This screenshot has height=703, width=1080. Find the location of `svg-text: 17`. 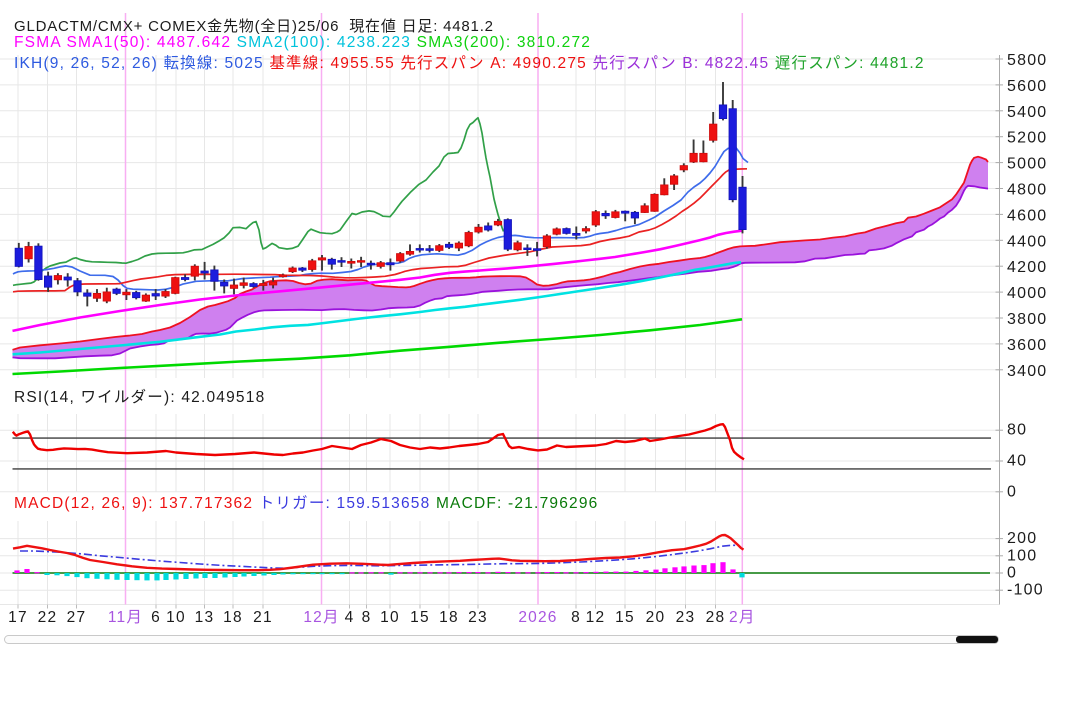

svg-text: 17 is located at coordinates (18, 617).